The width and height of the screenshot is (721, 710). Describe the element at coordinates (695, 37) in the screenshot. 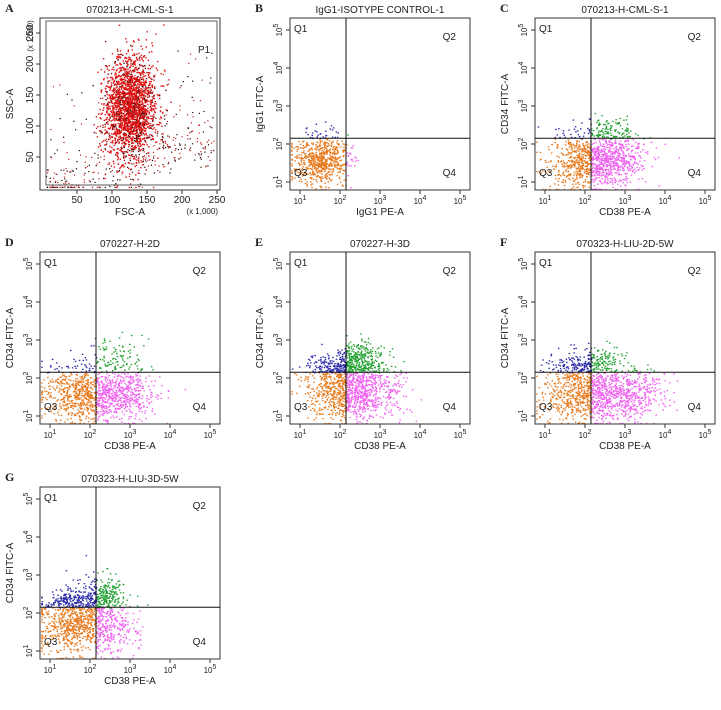

I see `quadrant-label: Q2` at that location.